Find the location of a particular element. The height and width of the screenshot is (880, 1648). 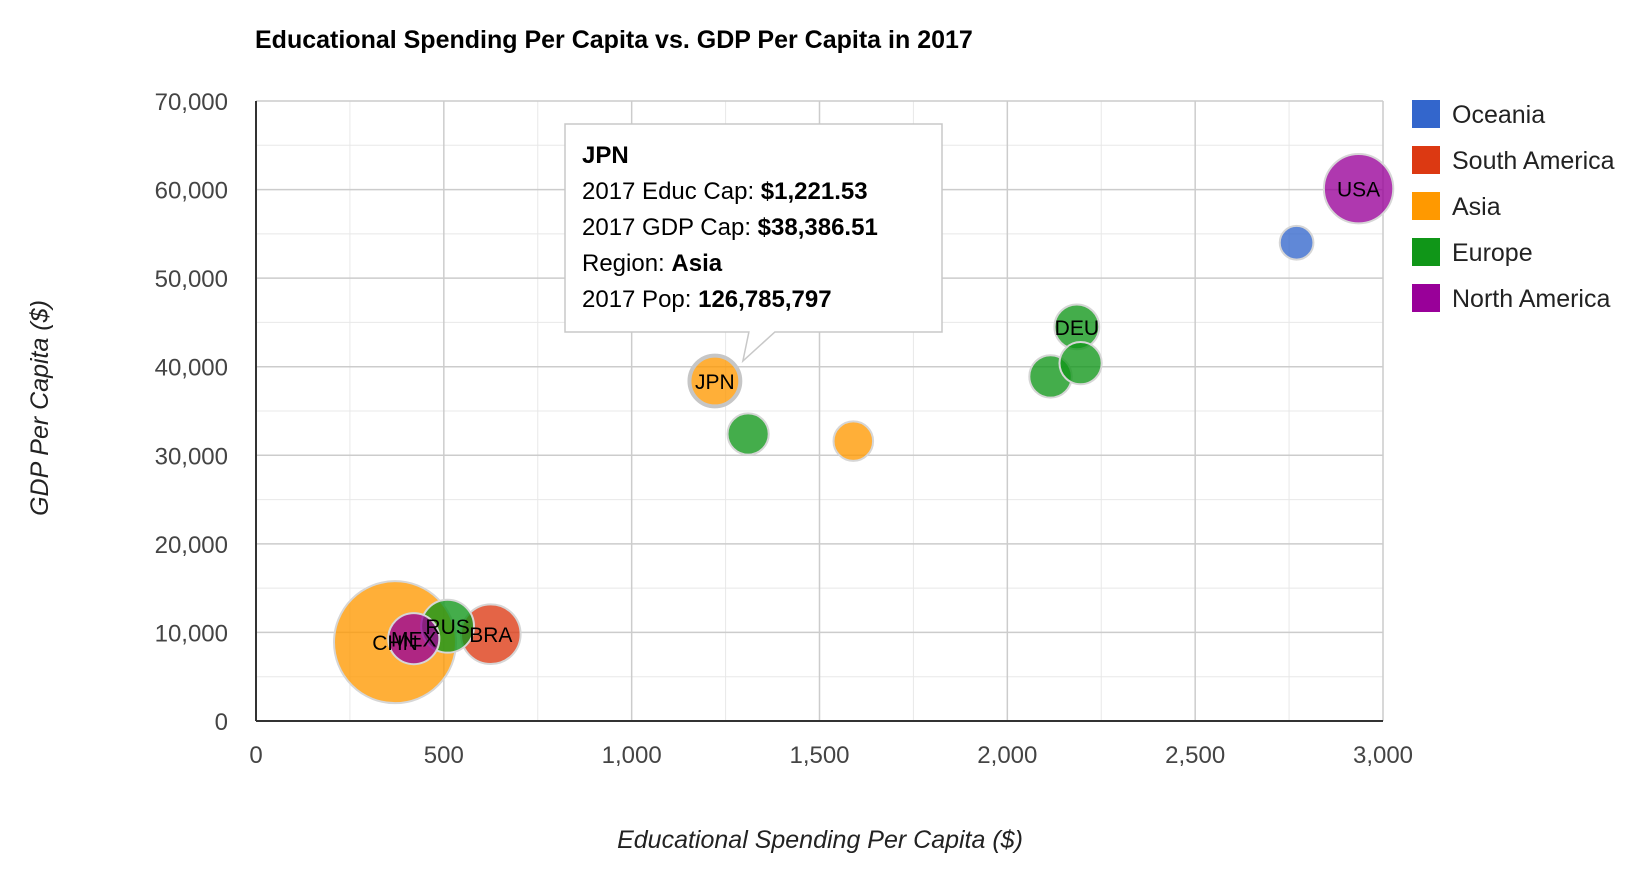

legend-label: Oceania is located at coordinates (1498, 115).